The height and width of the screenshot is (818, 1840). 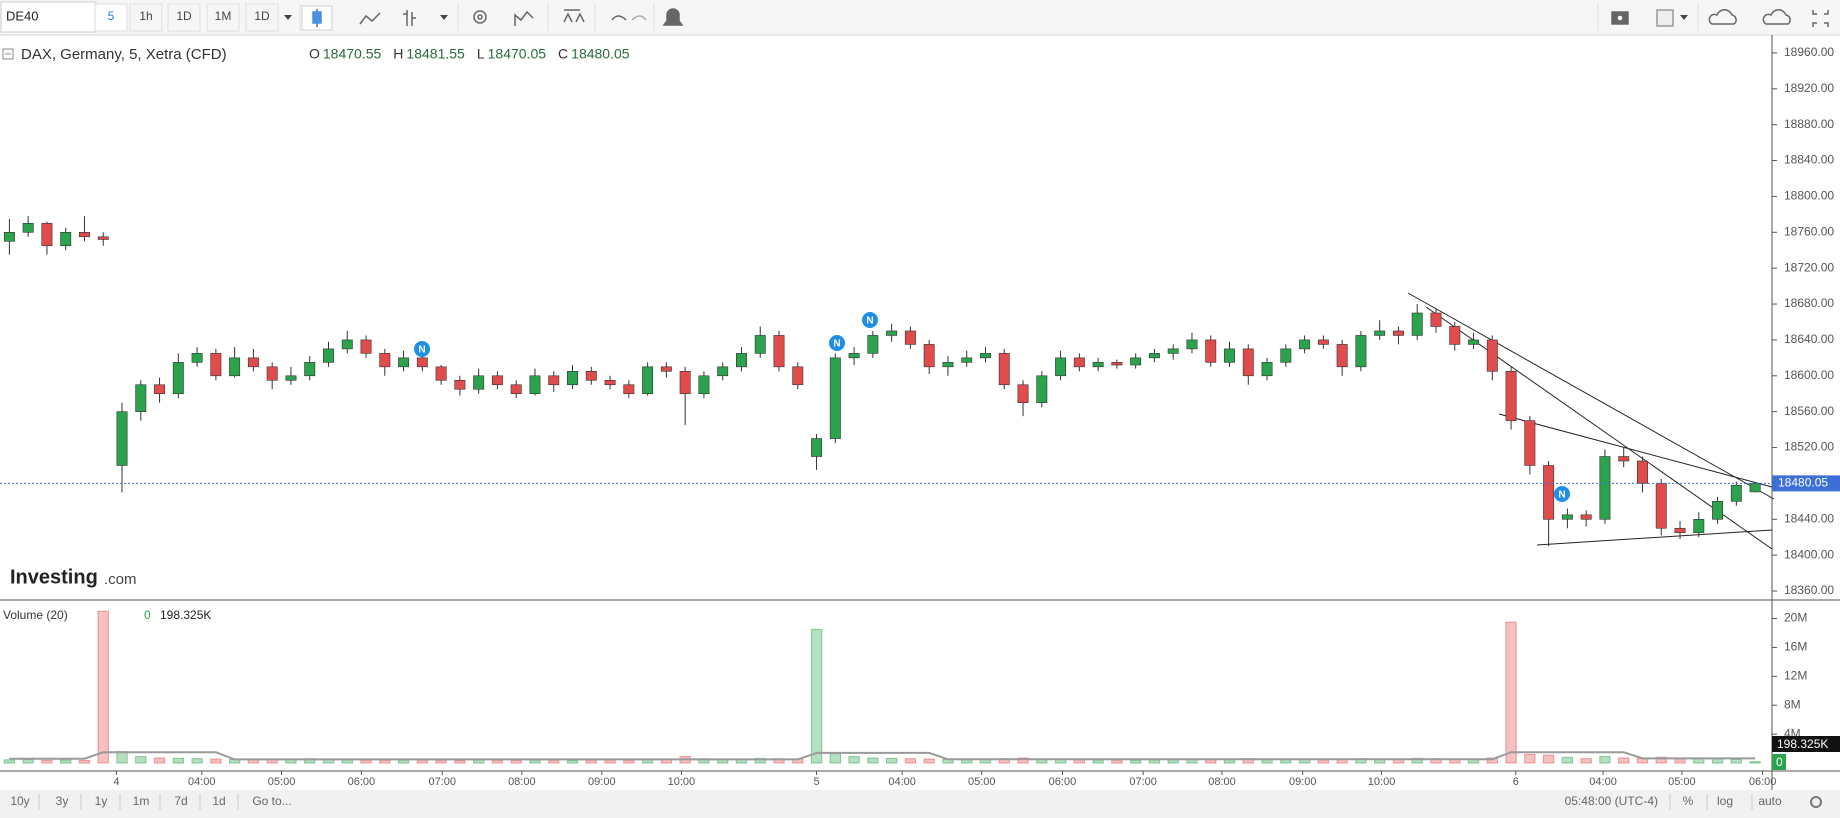 What do you see at coordinates (1809, 447) in the screenshot?
I see `y-tick-label: 18520.00` at bounding box center [1809, 447].